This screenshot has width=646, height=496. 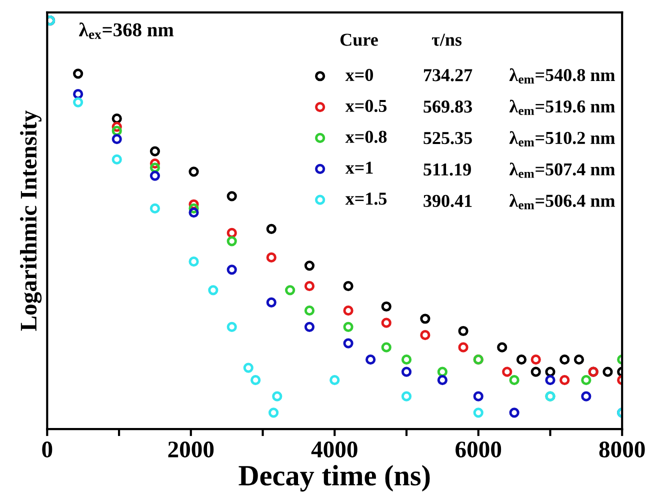 I want to click on legend-label: x=0.8, so click(x=366, y=136).